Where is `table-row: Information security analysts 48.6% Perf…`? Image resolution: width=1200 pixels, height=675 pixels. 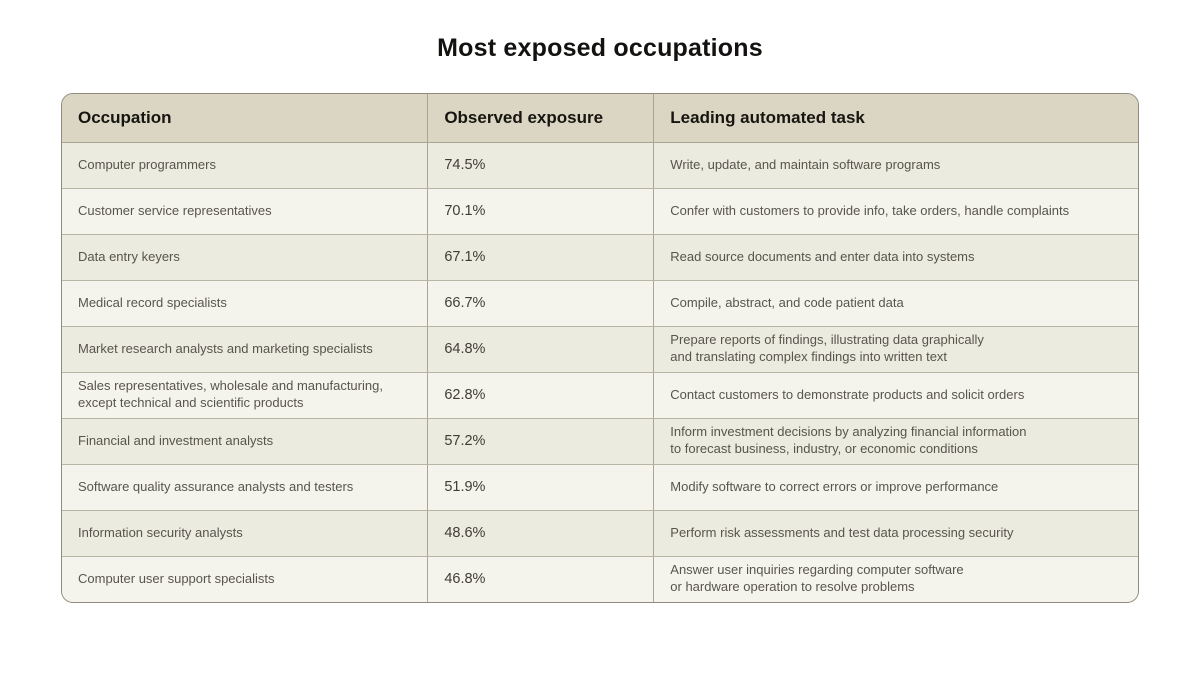 table-row: Information security analysts 48.6% Perf… is located at coordinates (600, 533).